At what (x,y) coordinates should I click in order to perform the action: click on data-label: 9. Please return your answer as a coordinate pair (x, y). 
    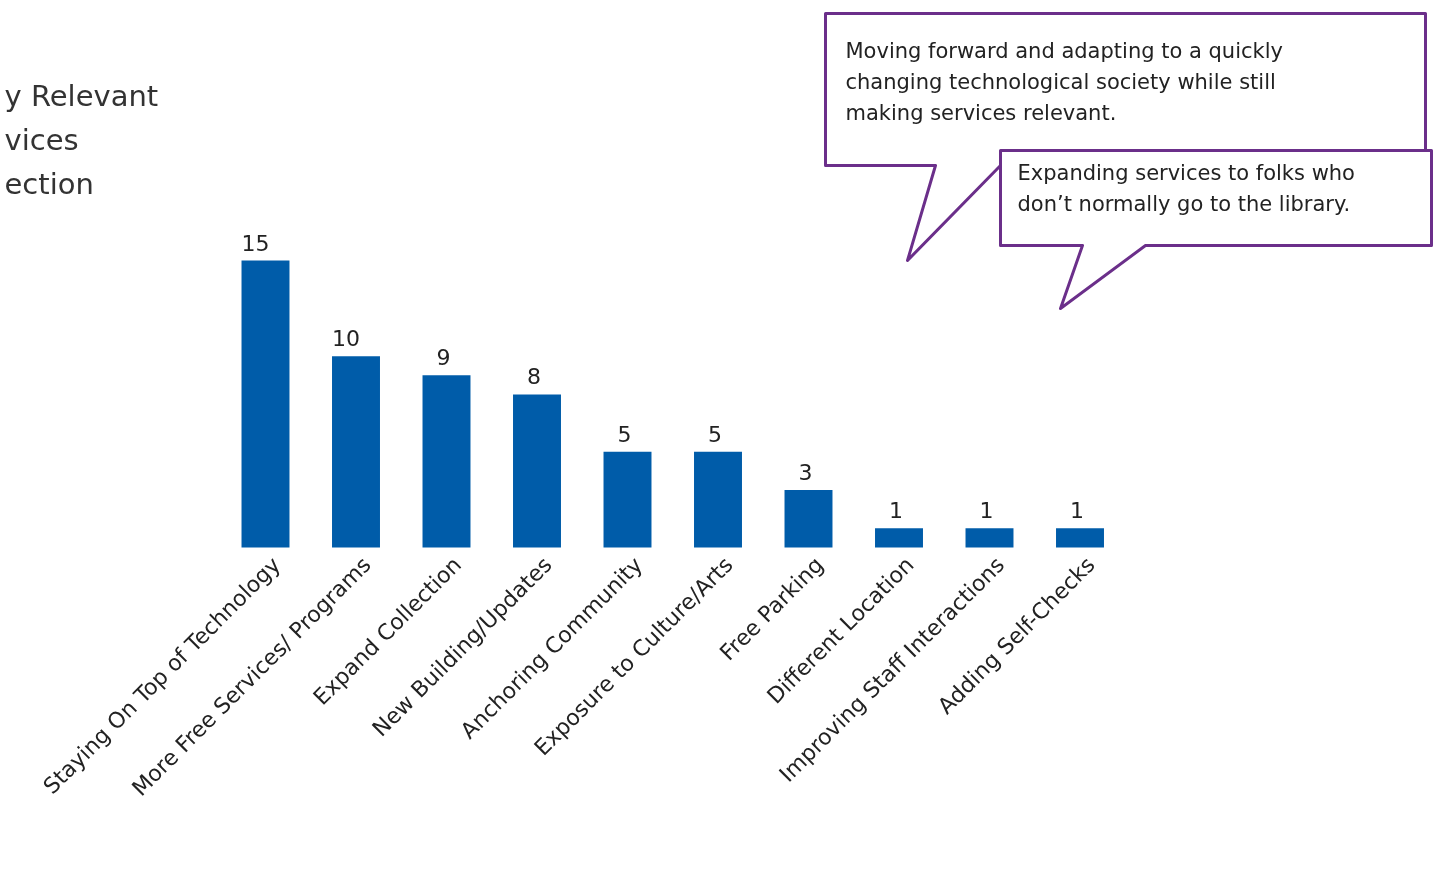
    Looking at the image, I should click on (443, 358).